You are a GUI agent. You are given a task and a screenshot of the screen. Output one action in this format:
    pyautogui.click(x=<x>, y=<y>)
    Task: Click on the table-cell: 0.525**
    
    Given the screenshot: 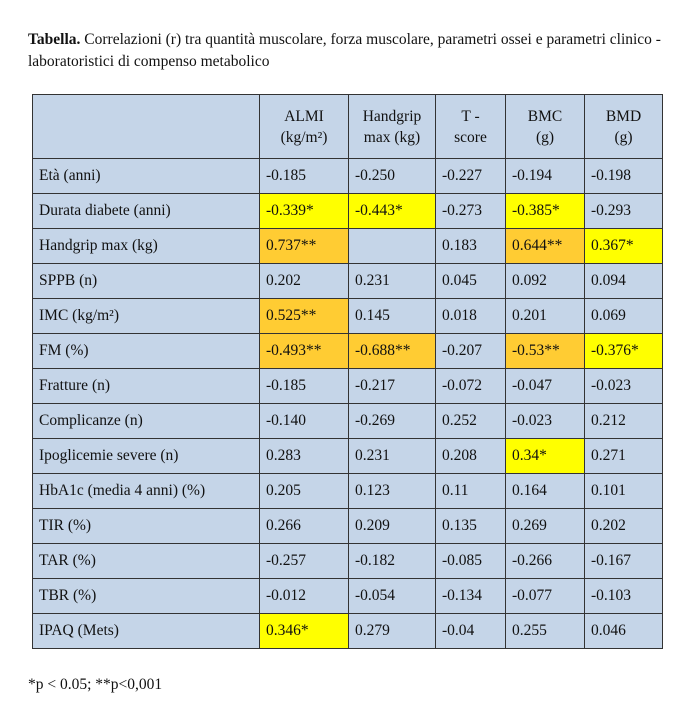 What is the action you would take?
    pyautogui.click(x=304, y=316)
    